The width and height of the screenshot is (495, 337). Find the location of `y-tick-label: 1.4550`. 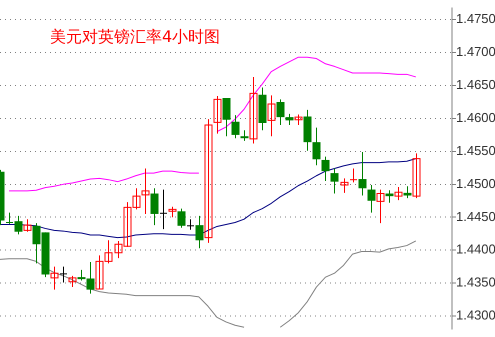

y-tick-label: 1.4550 is located at coordinates (475, 150).